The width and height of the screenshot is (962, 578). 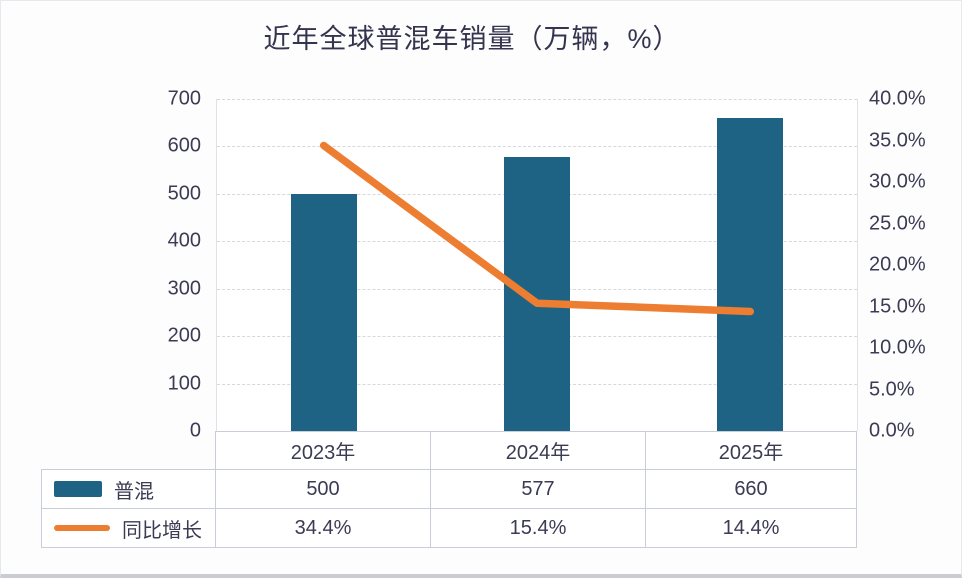 I want to click on table-value-cell: 15.4%, so click(x=538, y=528).